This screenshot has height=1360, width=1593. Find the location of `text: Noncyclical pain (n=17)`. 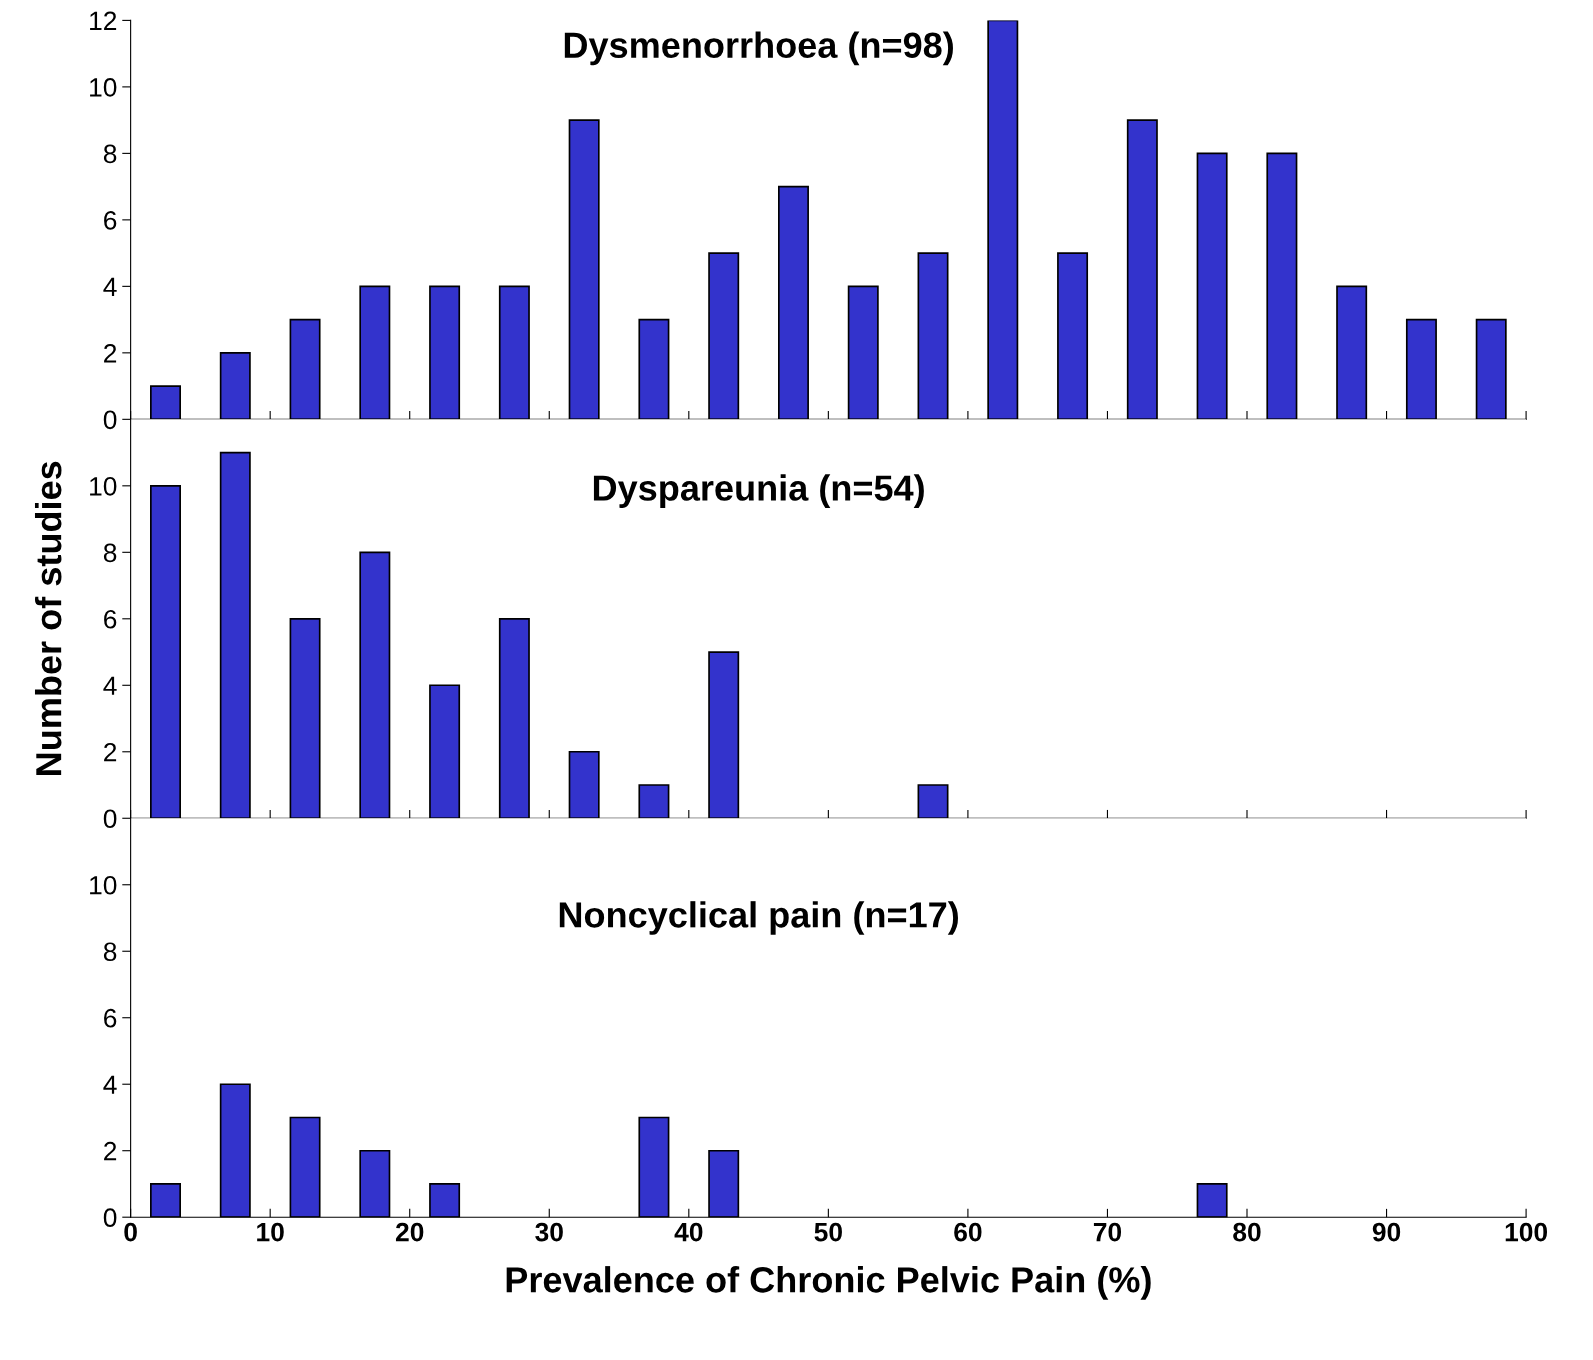

text: Noncyclical pain (n=17) is located at coordinates (758, 918).